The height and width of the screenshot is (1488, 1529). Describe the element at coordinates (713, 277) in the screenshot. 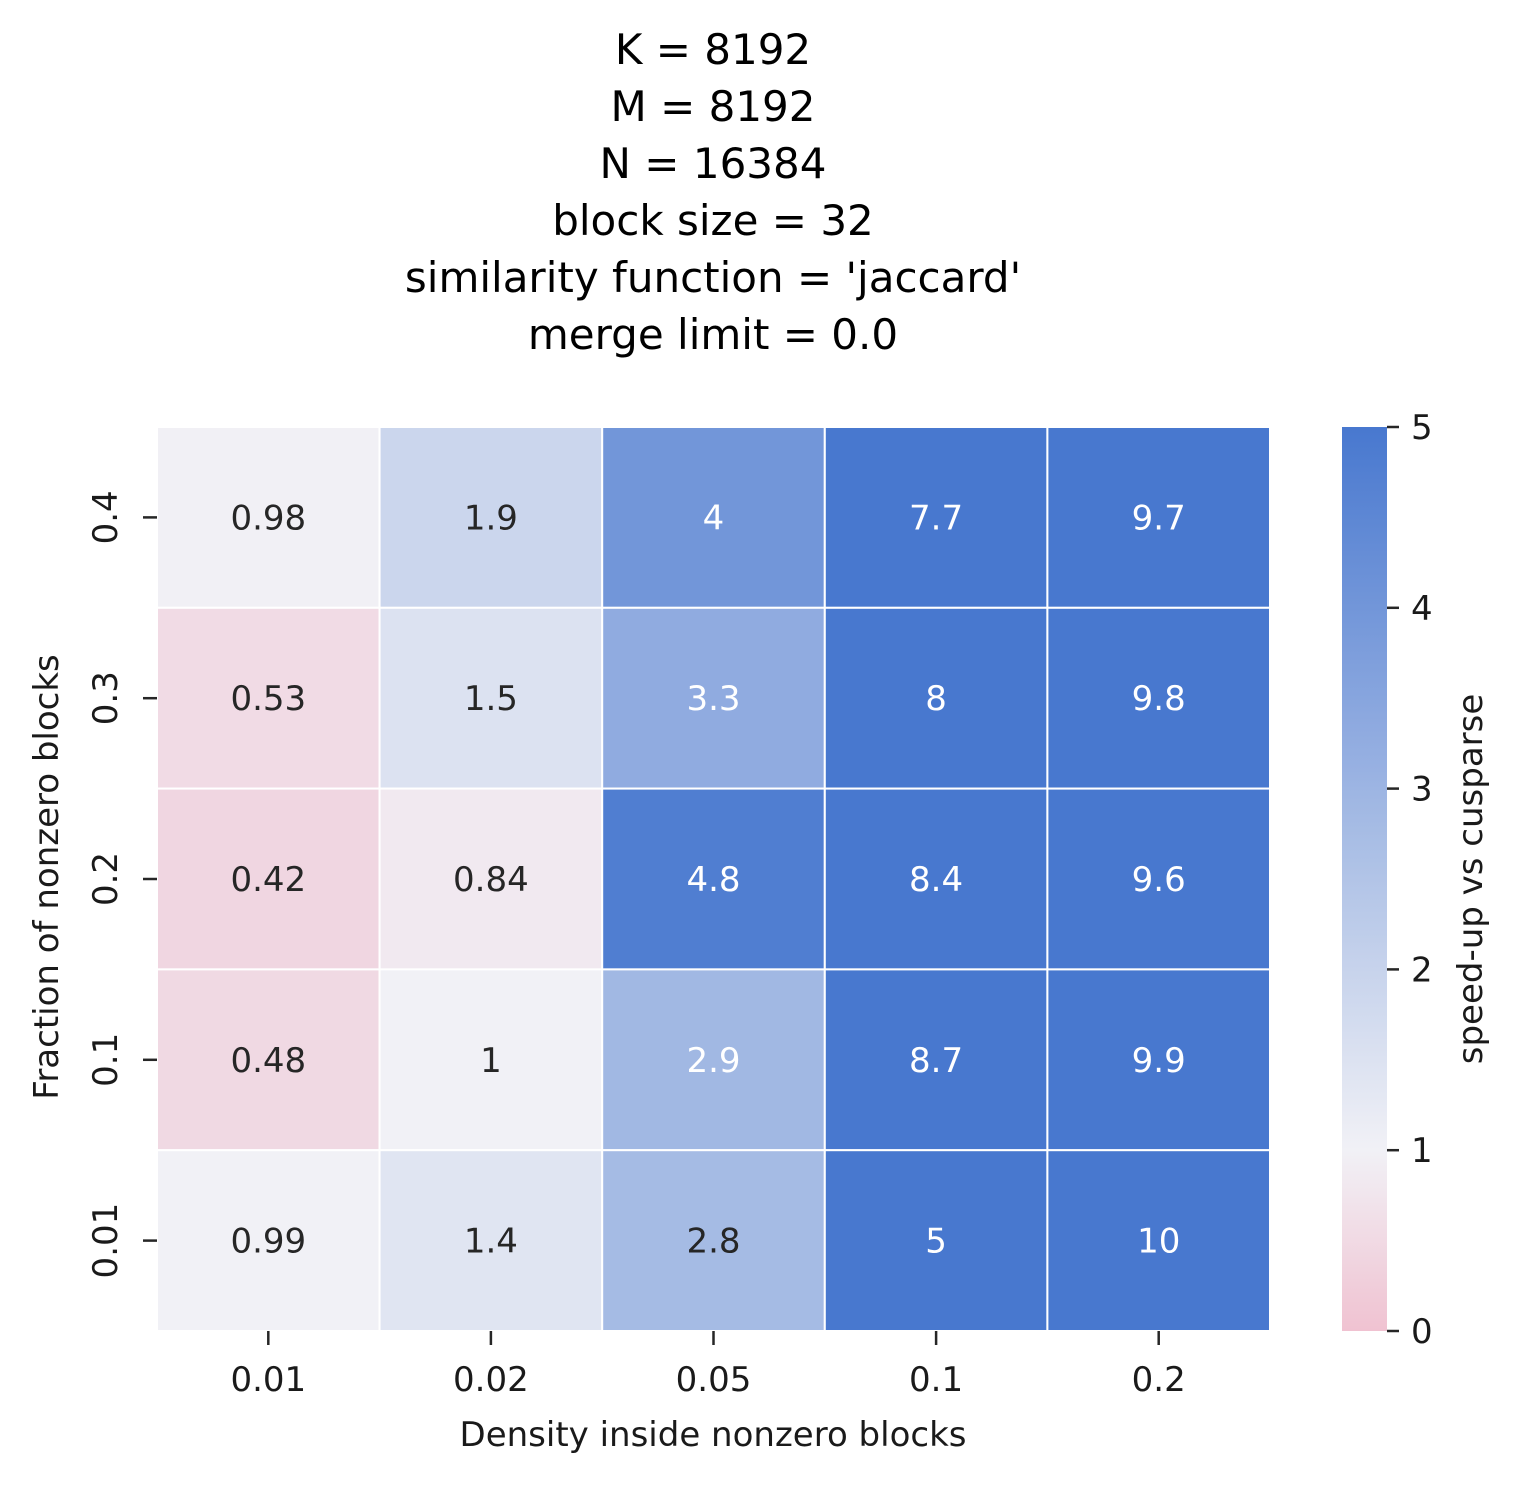

I see `title-line: similarity function = 'jaccard'` at that location.